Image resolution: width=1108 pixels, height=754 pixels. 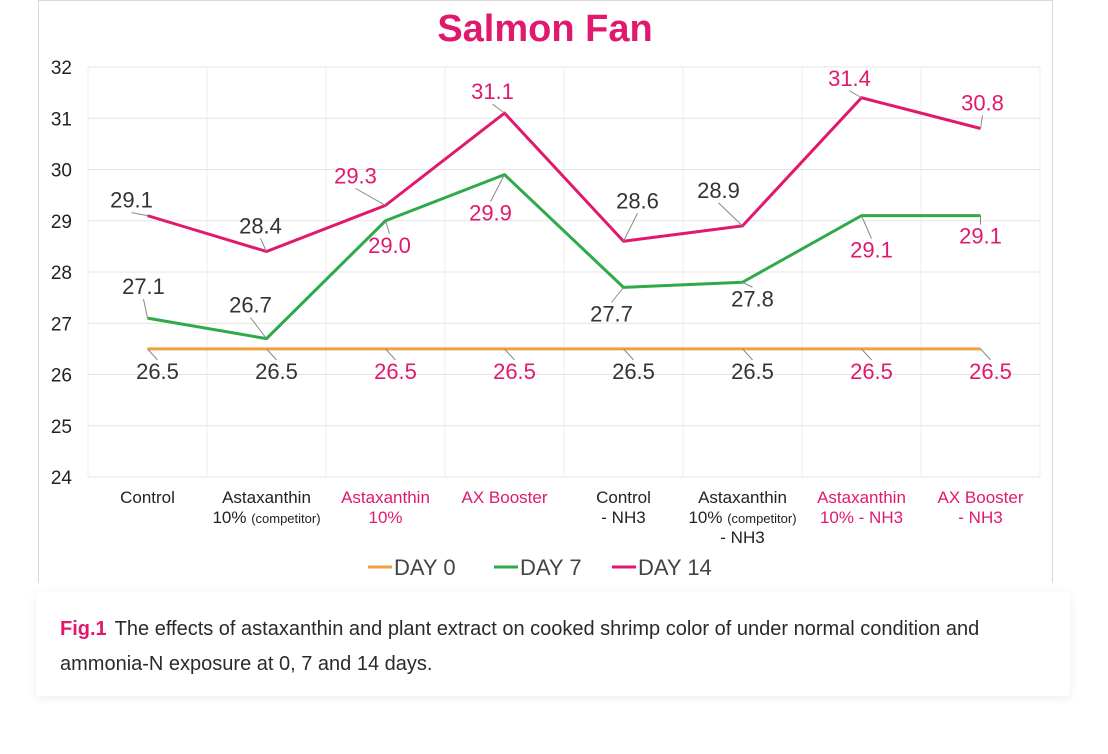 What do you see at coordinates (61, 427) in the screenshot?
I see `y-tick-label: 25` at bounding box center [61, 427].